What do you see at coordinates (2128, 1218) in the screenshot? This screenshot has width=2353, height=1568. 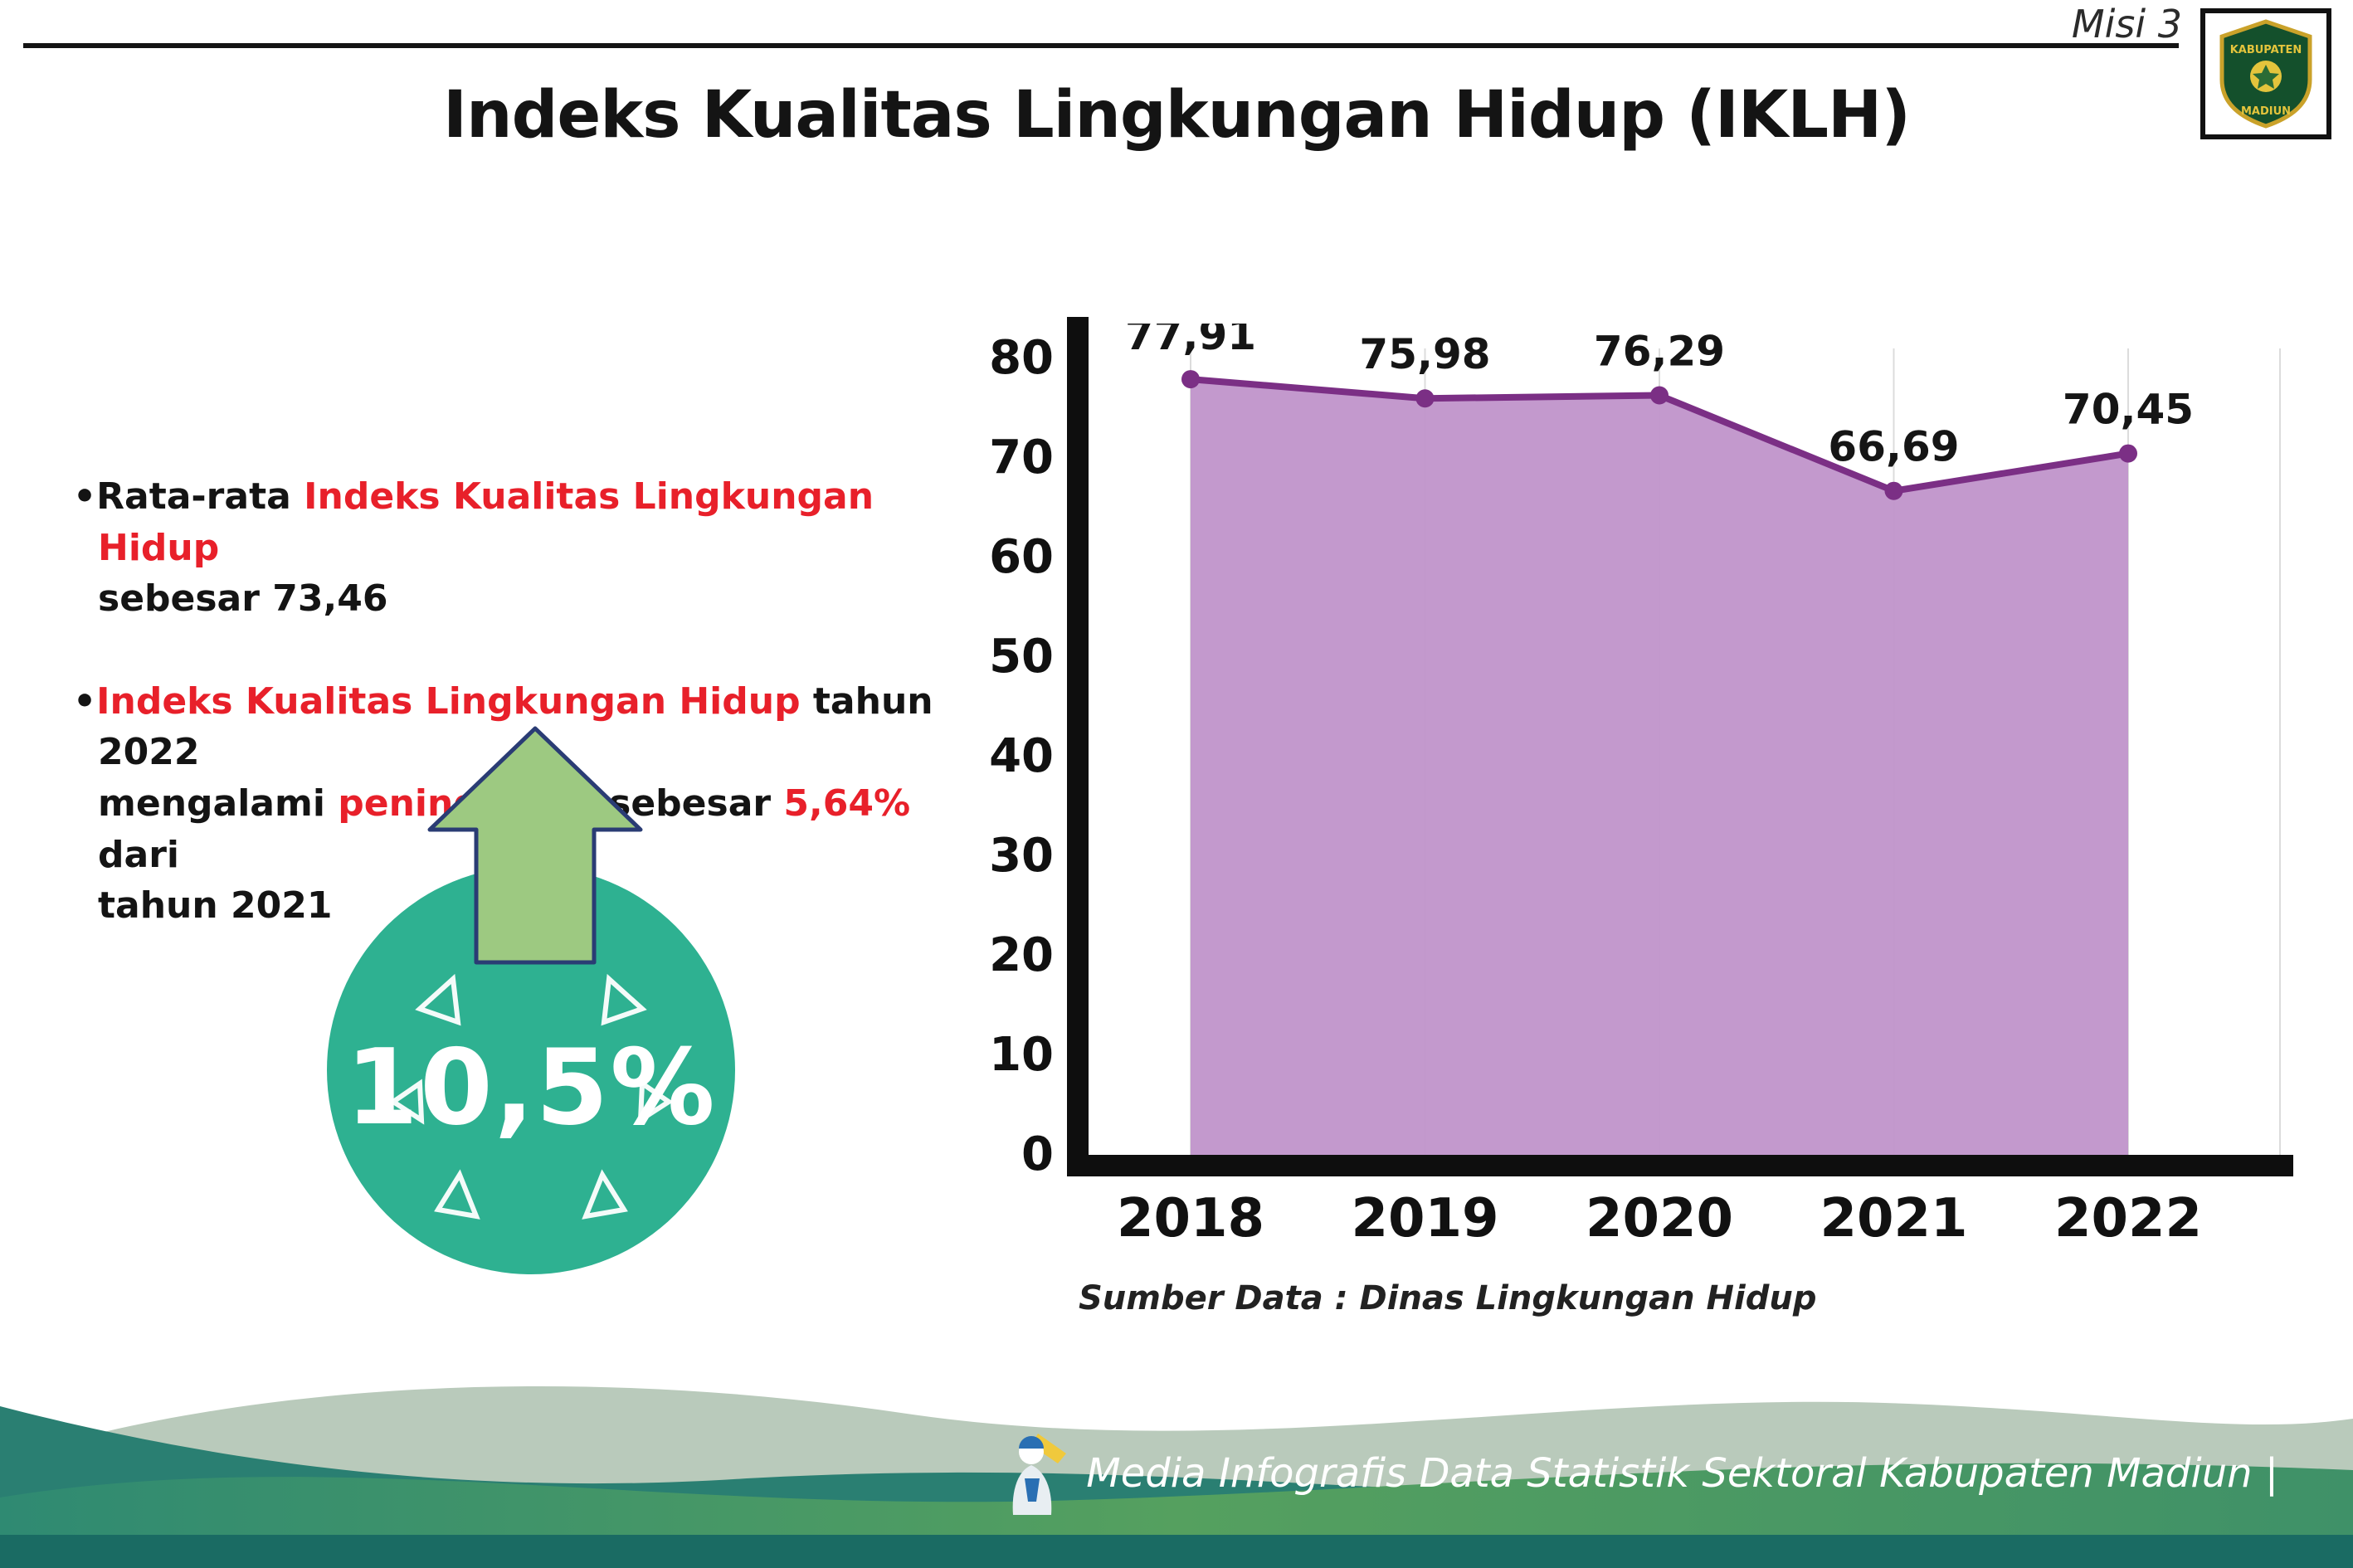 I see `x-axis-label: 2022` at bounding box center [2128, 1218].